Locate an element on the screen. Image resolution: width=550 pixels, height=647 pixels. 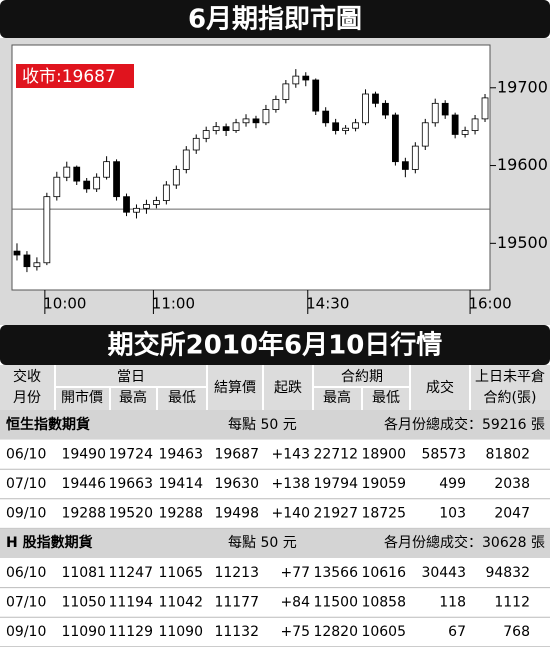
x-tick-label: 14:30 is located at coordinates (327, 304).